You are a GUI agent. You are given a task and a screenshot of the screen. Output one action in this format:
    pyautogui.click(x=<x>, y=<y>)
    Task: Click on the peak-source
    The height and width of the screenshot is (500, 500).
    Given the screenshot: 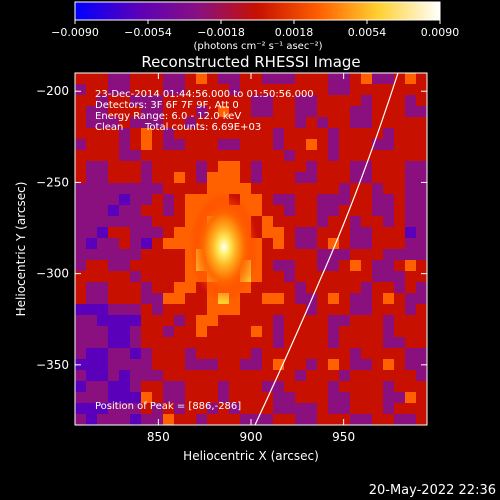 What is the action you would take?
    pyautogui.click(x=224, y=247)
    